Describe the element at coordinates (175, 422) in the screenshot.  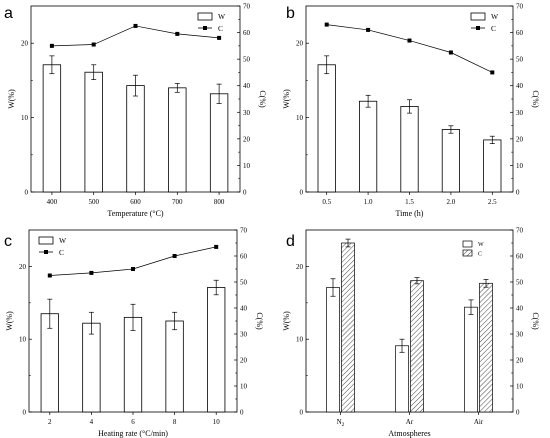
I see `x-tick-label: 8` at that location.